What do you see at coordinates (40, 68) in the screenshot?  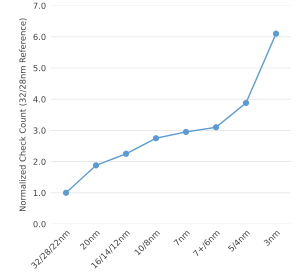 I see `y-tick-label: 5.0` at bounding box center [40, 68].